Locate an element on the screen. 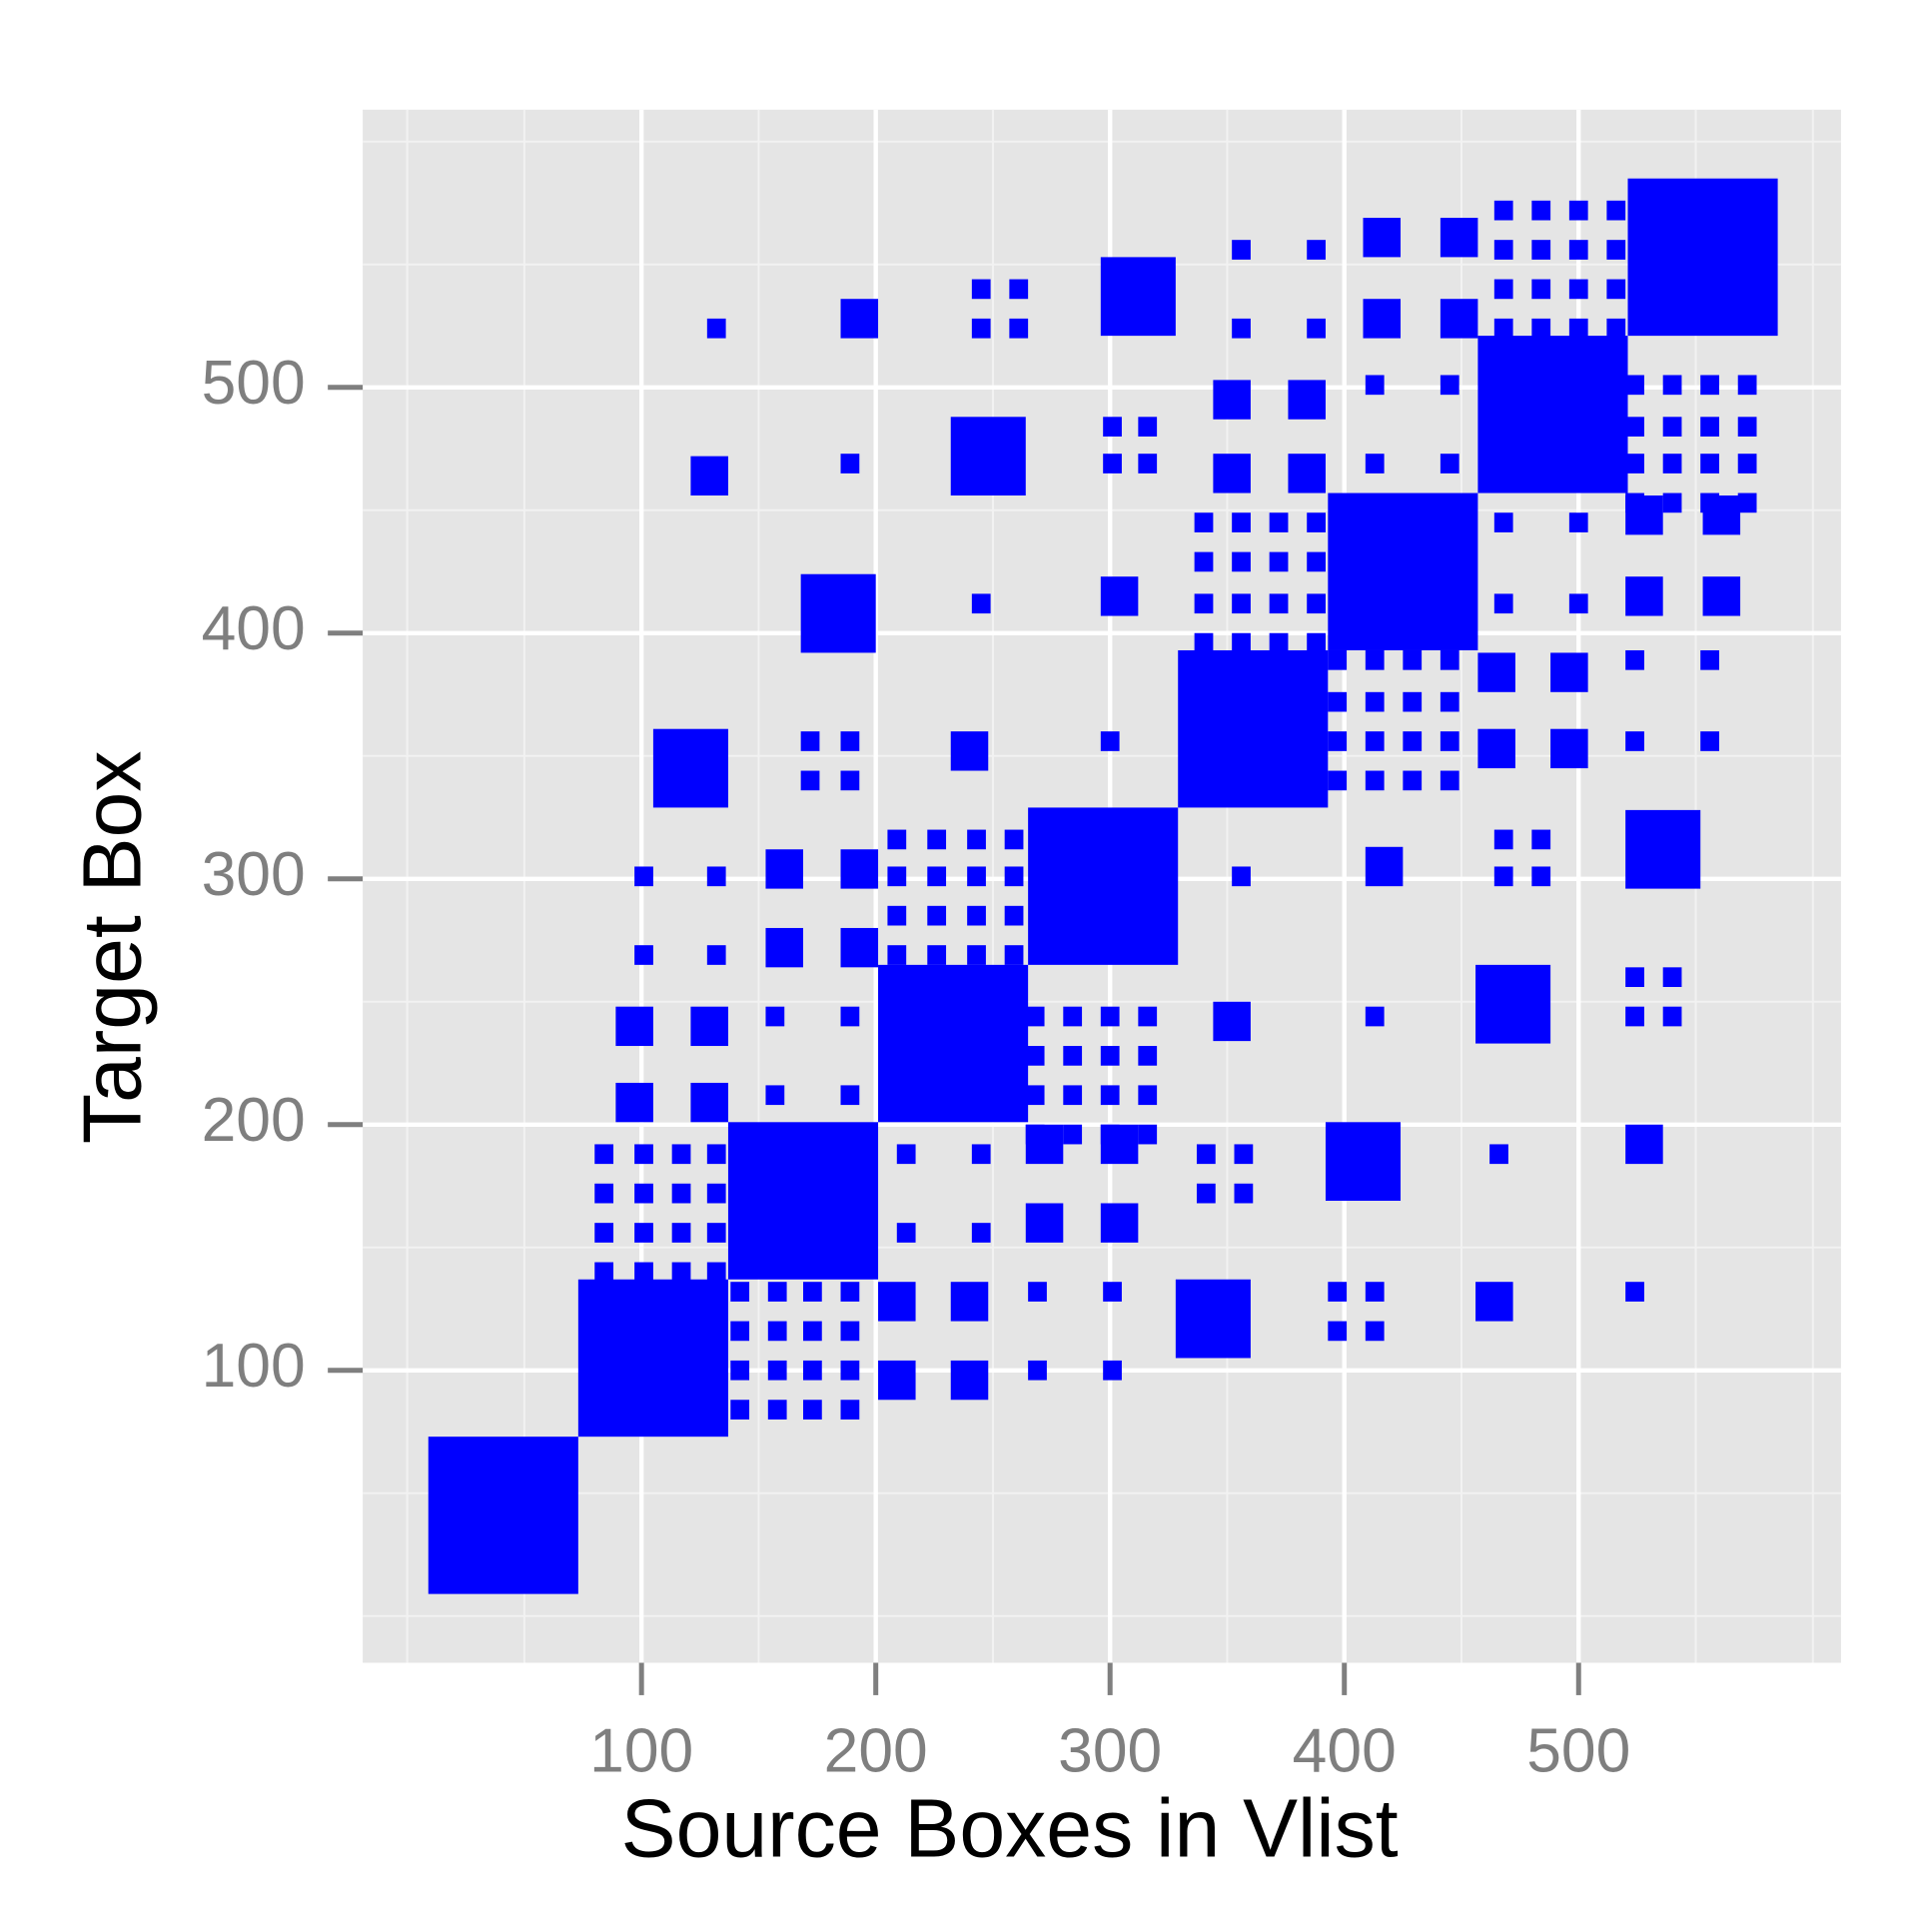 The width and height of the screenshot is (1932, 1932). y-tick-label: 400 is located at coordinates (254, 628).